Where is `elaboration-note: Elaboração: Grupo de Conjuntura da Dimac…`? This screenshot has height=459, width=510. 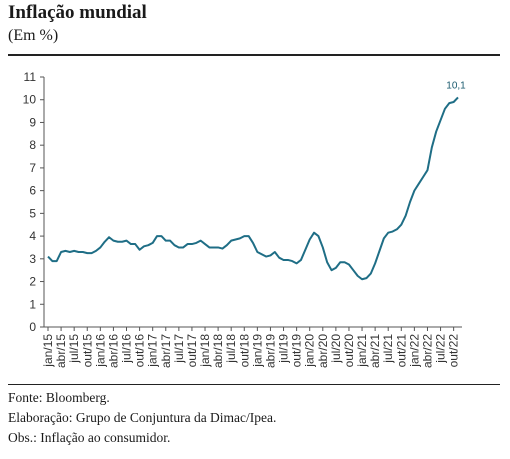
elaboration-note: Elaboração: Grupo de Conjuntura da Dimac… is located at coordinates (142, 417).